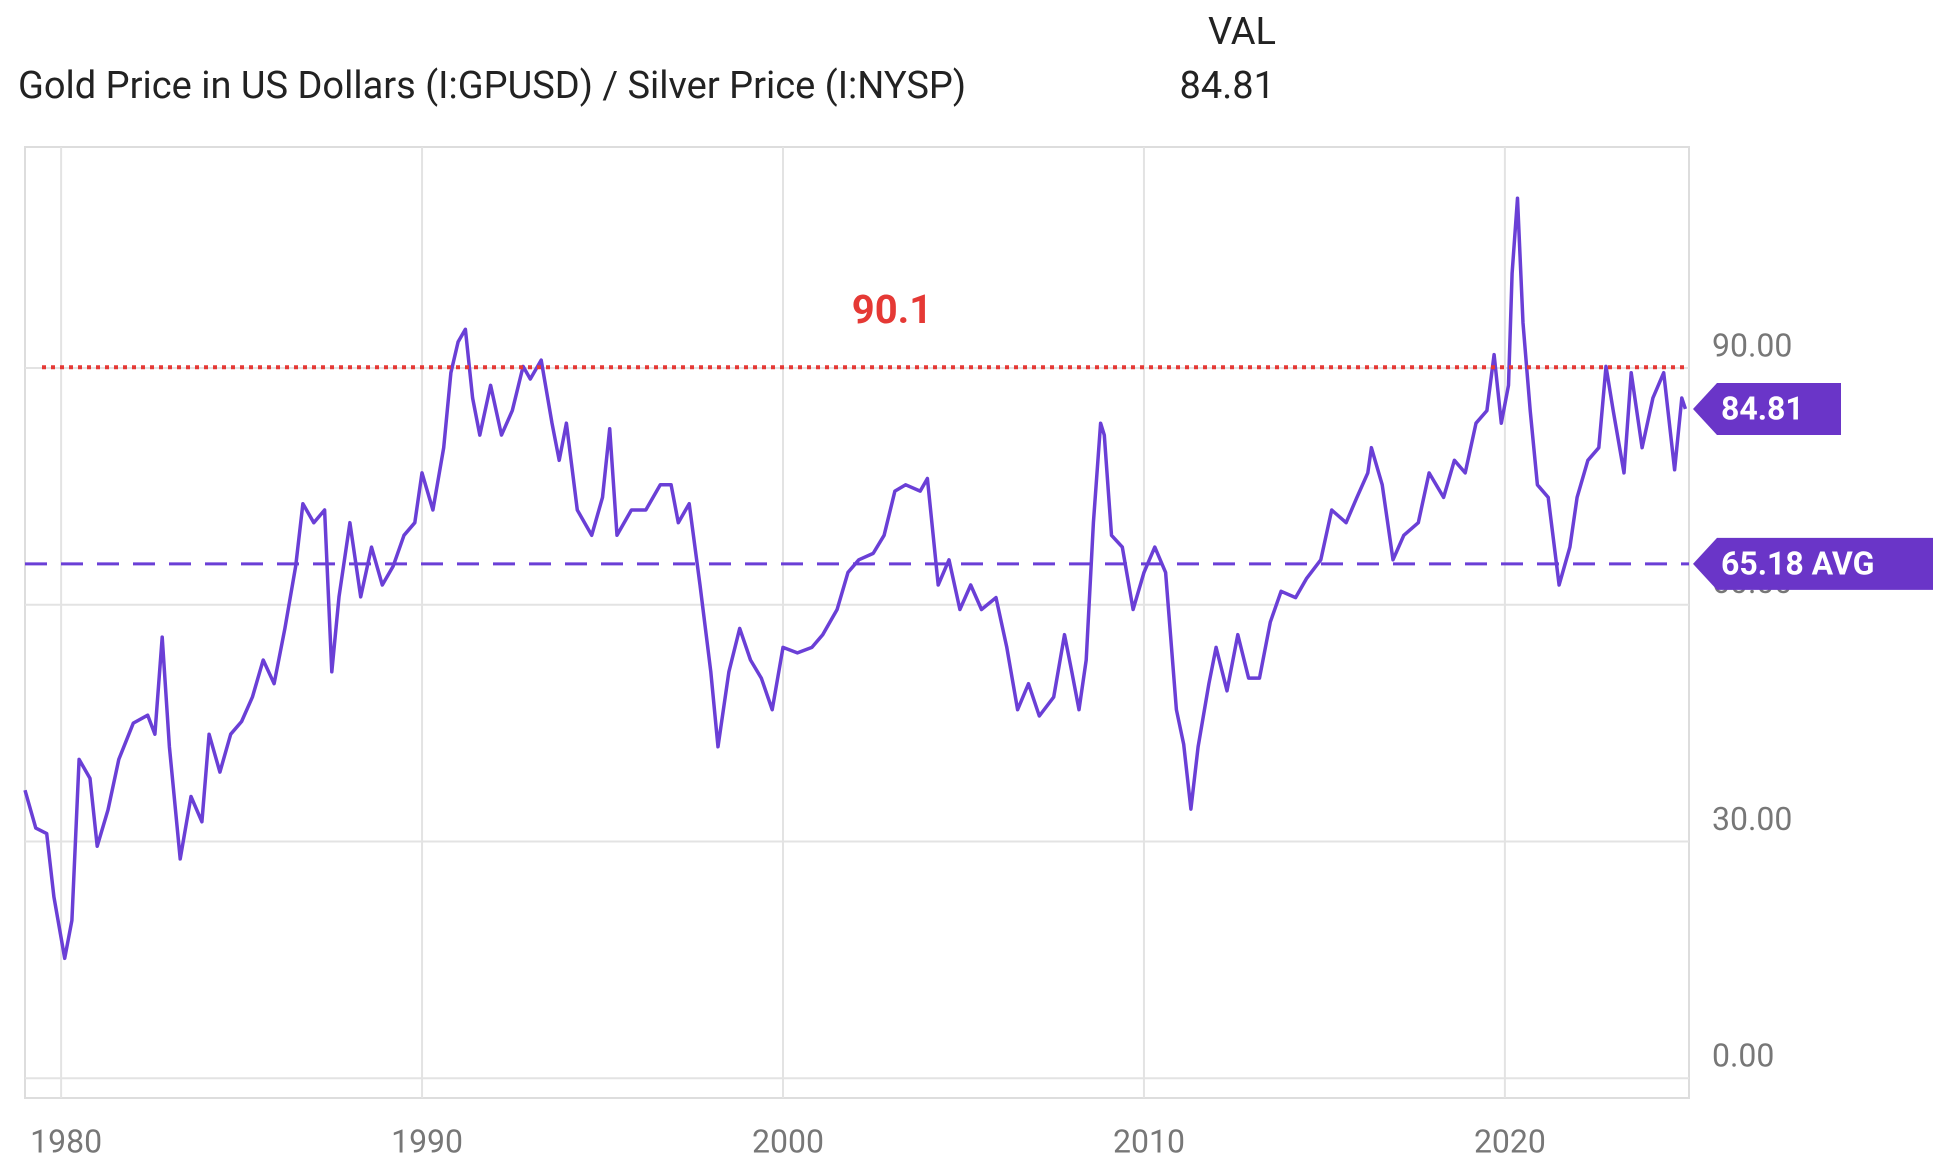  What do you see at coordinates (66, 1141) in the screenshot?
I see `x-tick-label: 1980` at bounding box center [66, 1141].